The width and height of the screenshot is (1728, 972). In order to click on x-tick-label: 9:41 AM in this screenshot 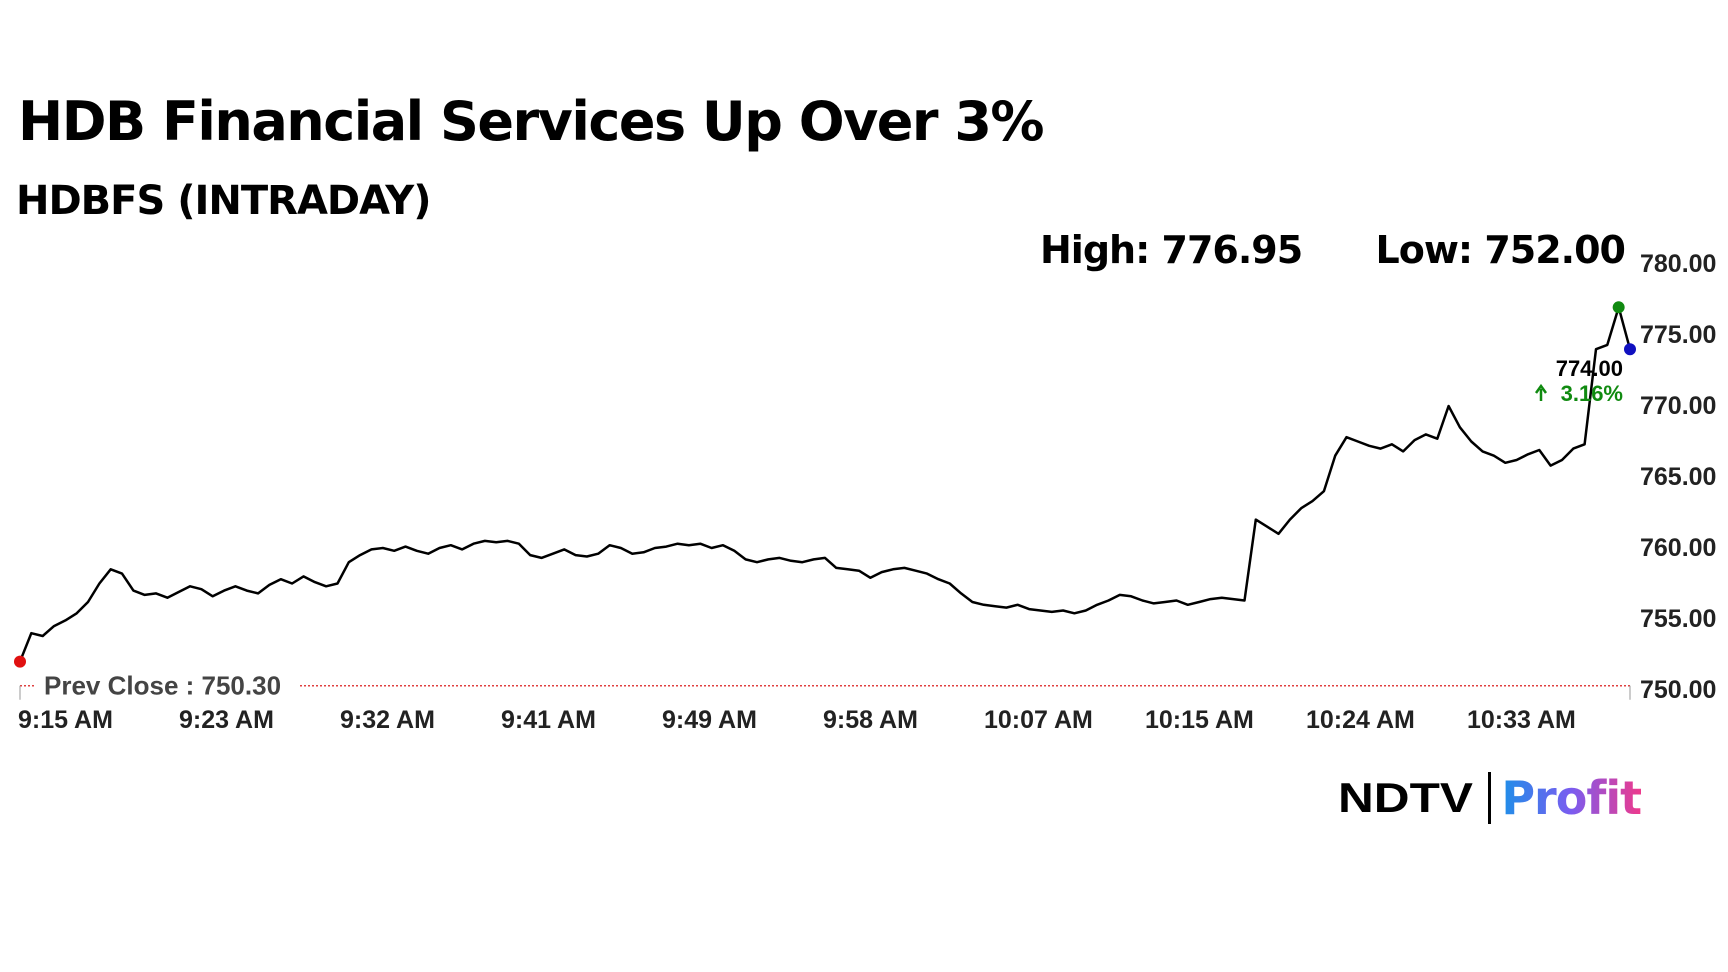, I will do `click(548, 720)`.